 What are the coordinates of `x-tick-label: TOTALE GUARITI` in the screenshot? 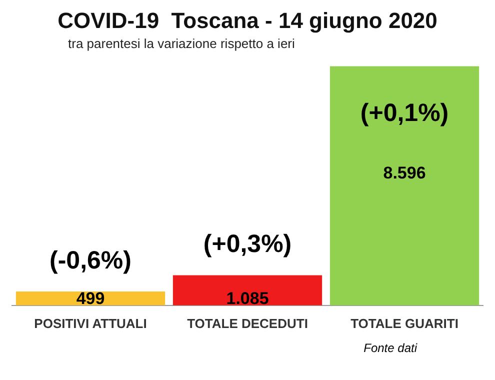 It's located at (404, 323).